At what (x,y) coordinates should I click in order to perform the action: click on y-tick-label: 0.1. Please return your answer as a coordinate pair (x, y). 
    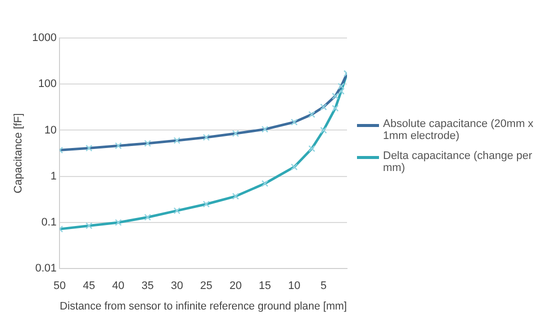
    Looking at the image, I should click on (49, 222).